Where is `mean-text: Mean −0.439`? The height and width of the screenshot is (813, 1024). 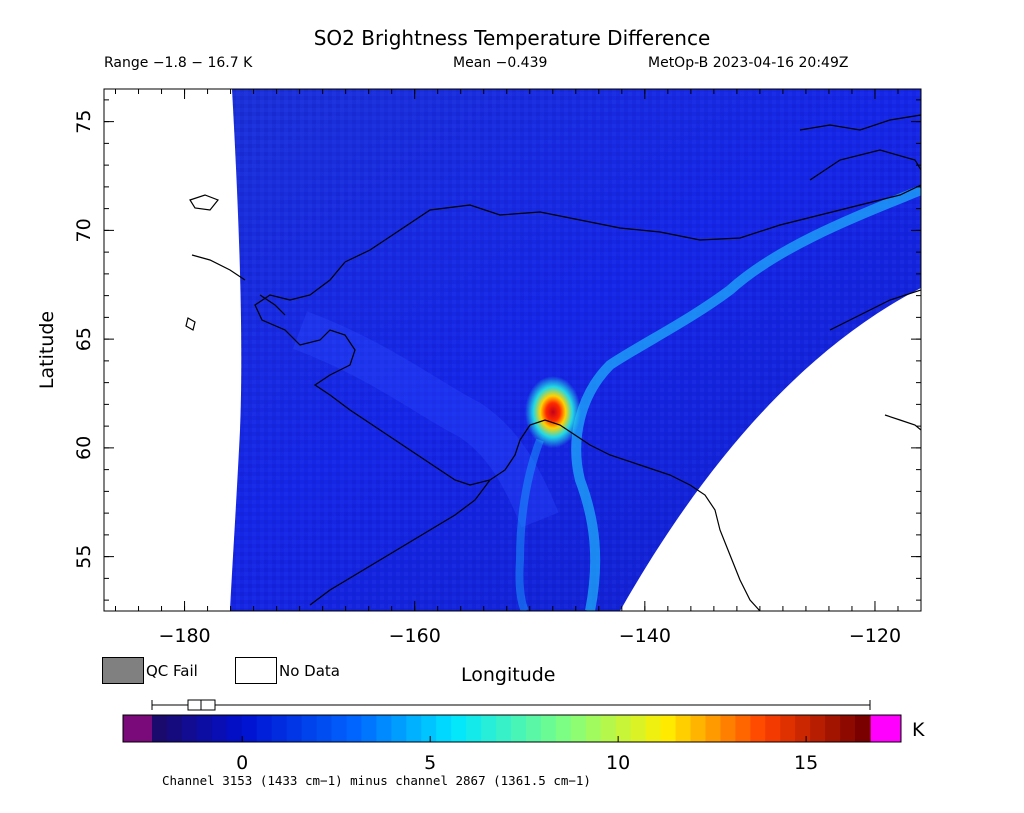
mean-text: Mean −0.439 is located at coordinates (500, 63).